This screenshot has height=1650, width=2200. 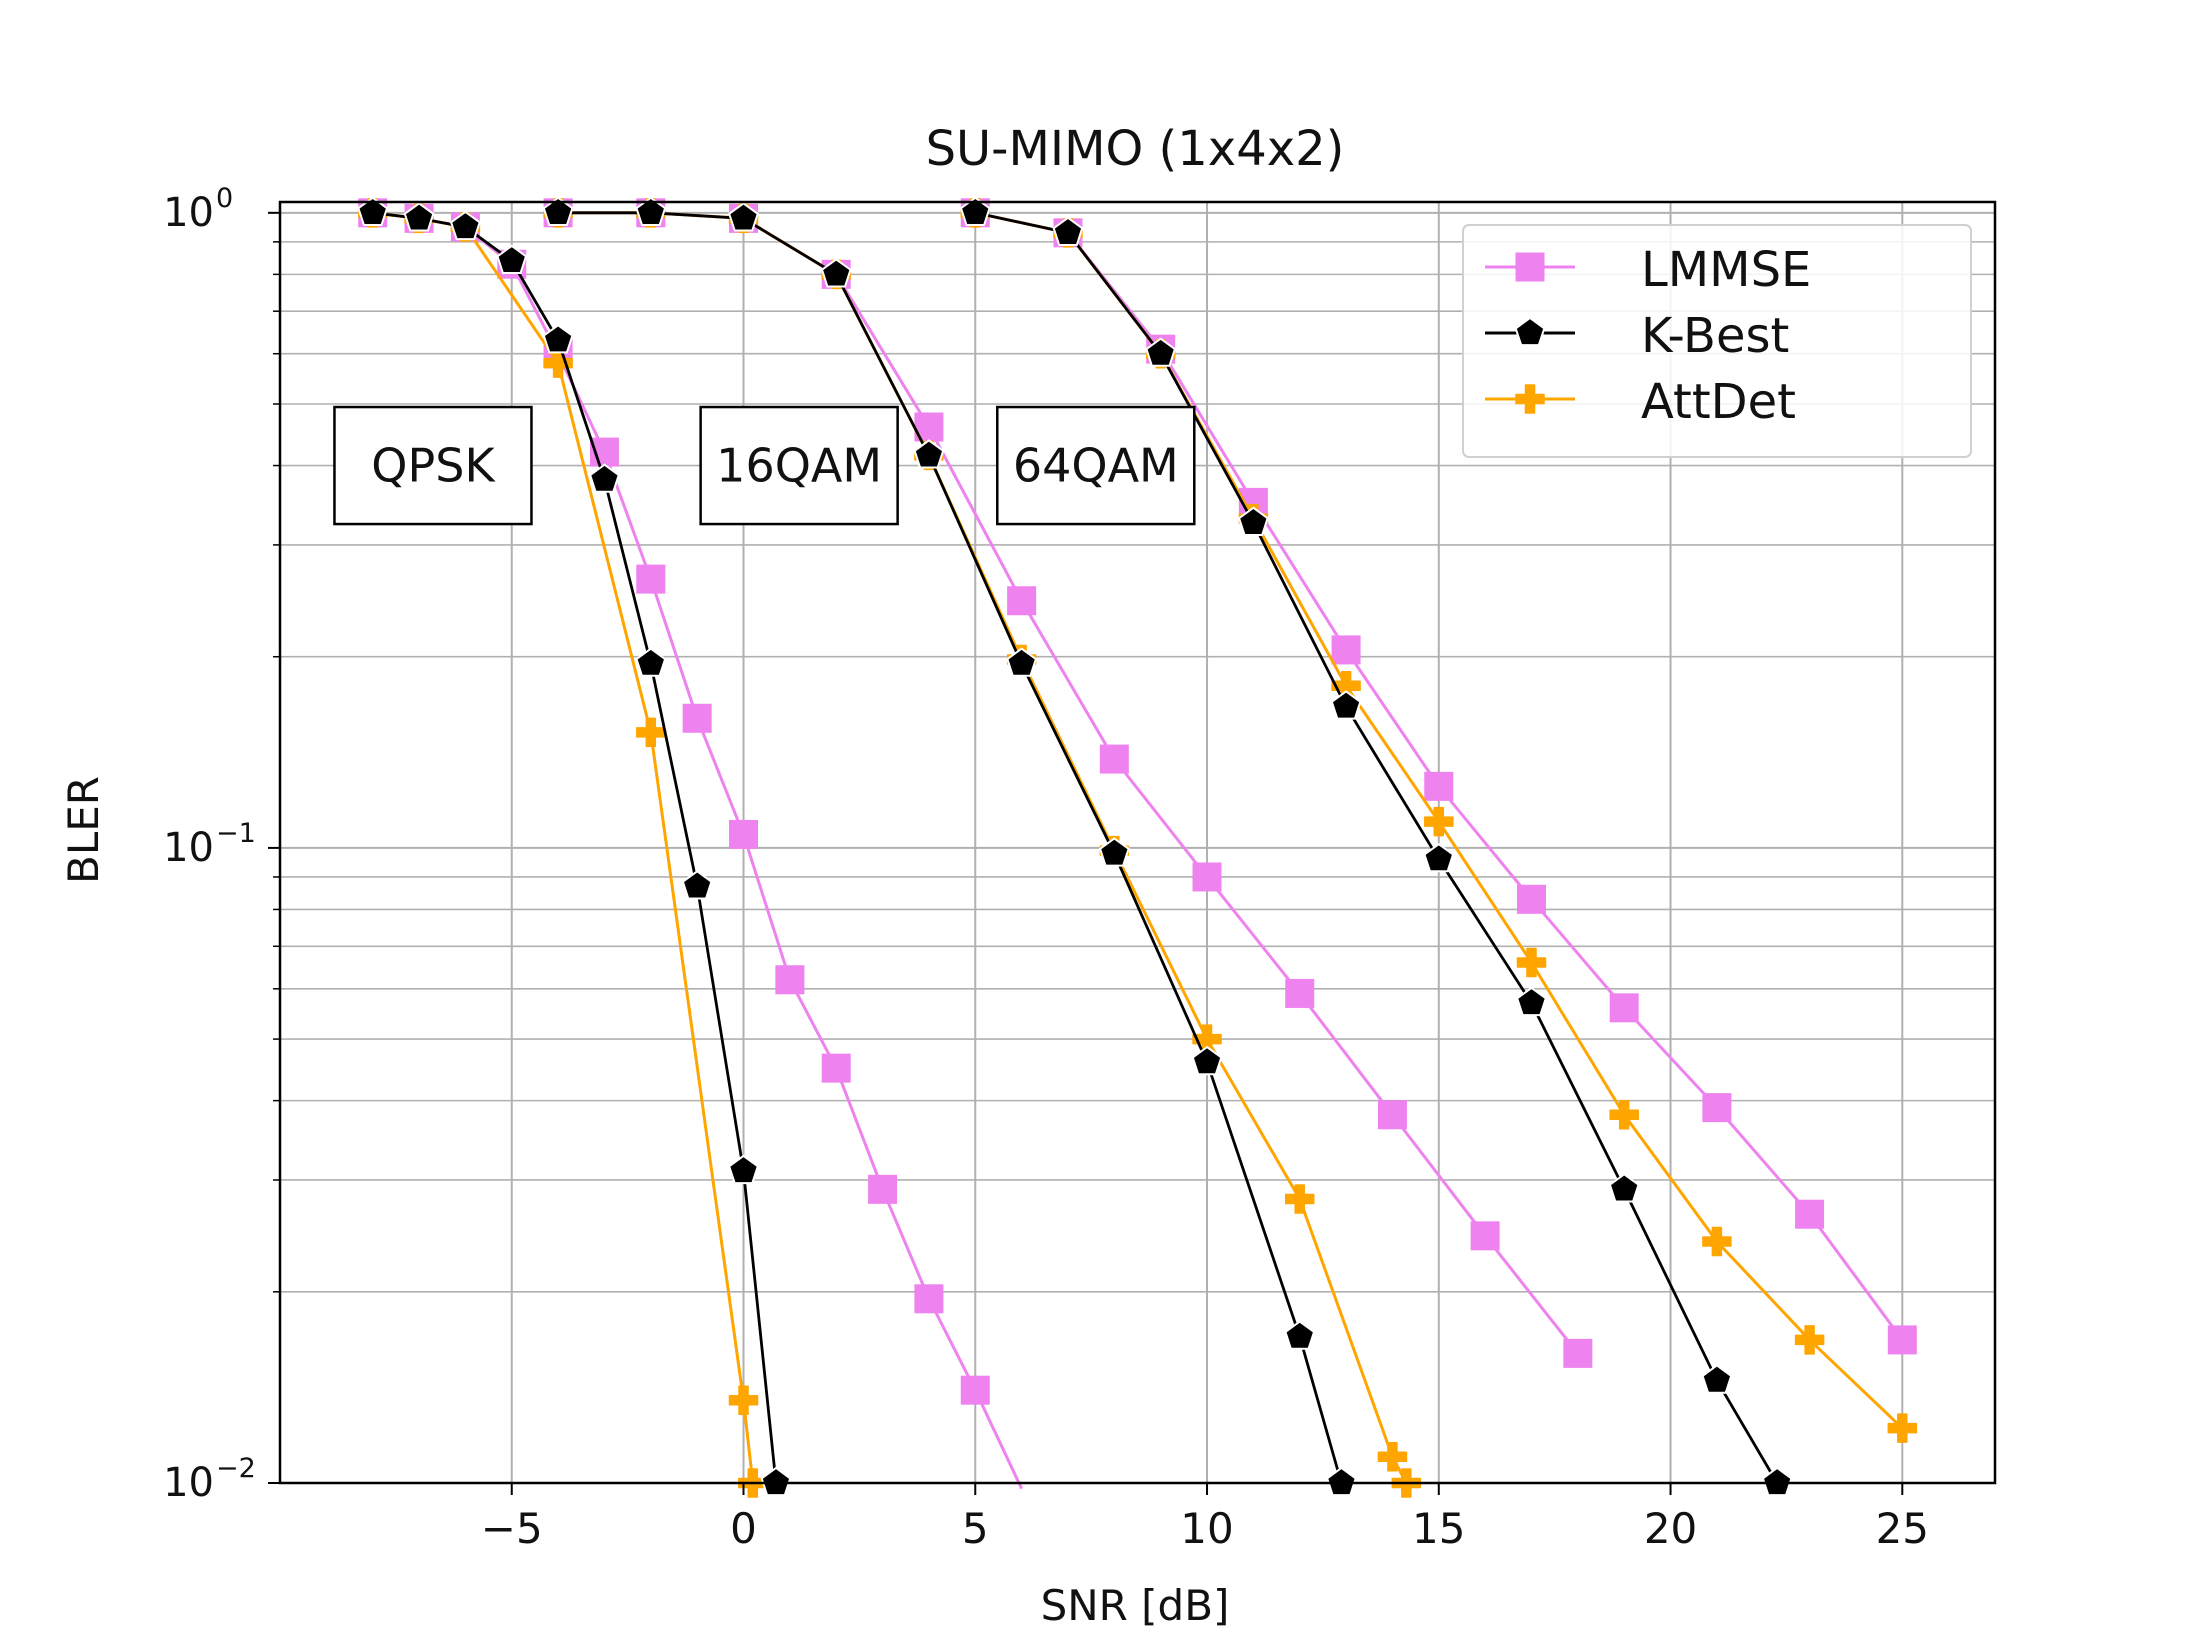 What do you see at coordinates (1135, 1605) in the screenshot?
I see `x-axis-label: SNR [dB]` at bounding box center [1135, 1605].